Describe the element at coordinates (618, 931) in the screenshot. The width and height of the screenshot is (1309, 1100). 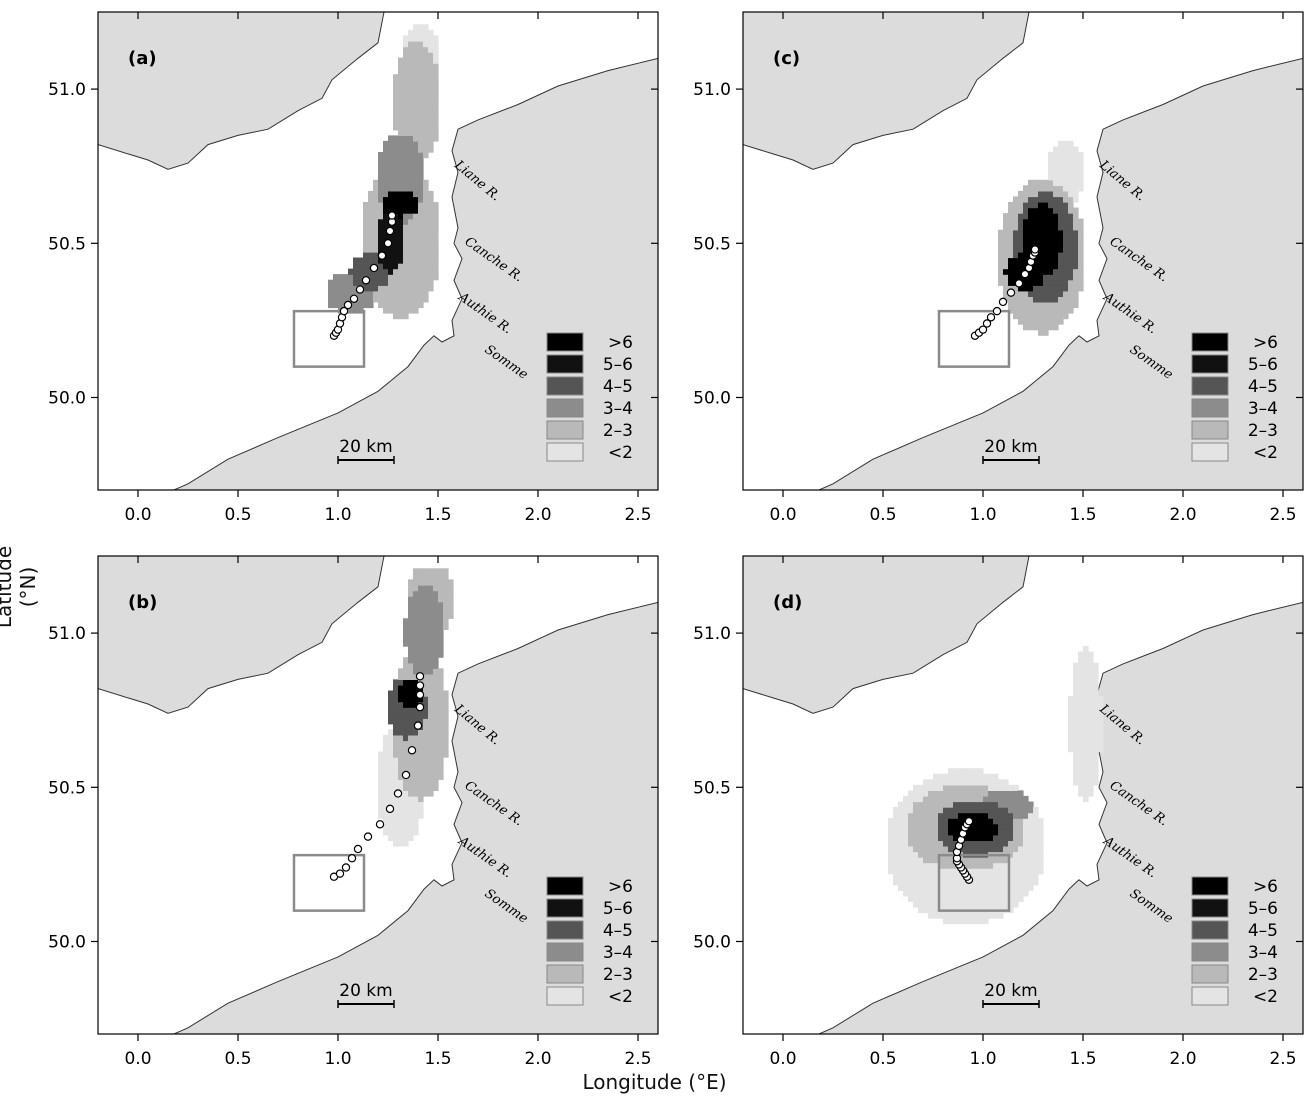
I see `legend-label: 4–5` at that location.